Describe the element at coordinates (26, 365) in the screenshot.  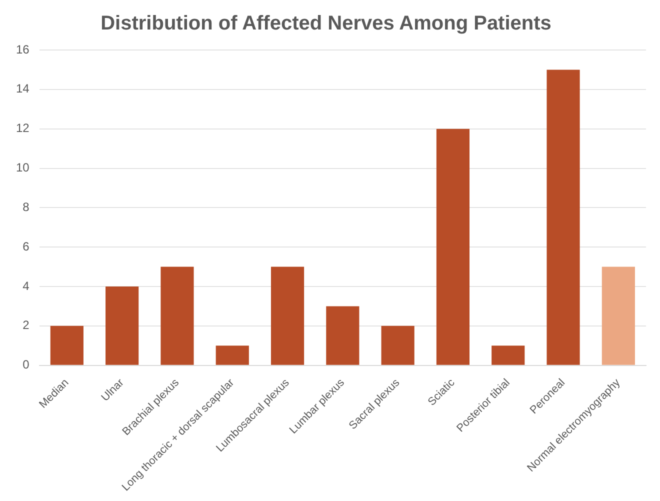
I see `y-tick-label: 0` at that location.